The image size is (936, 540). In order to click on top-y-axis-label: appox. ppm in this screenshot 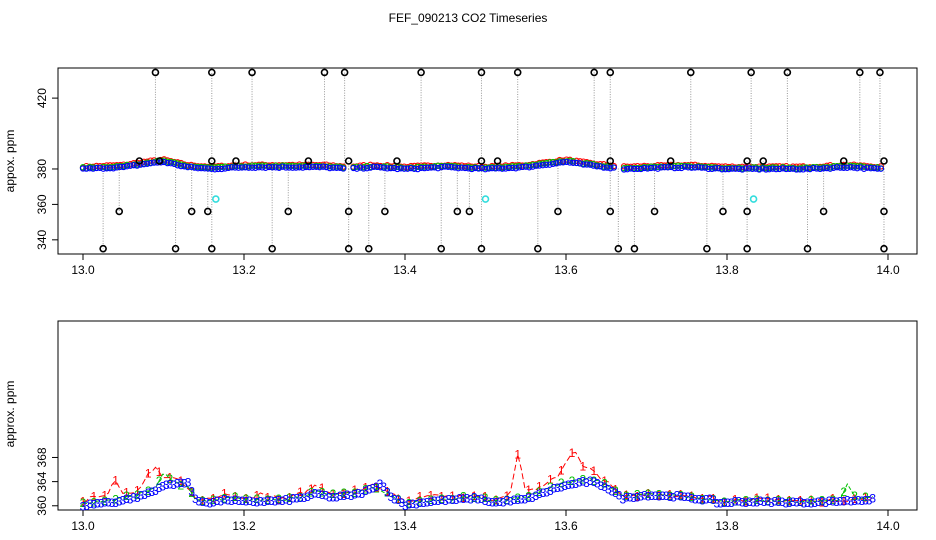, I will do `click(10, 161)`.